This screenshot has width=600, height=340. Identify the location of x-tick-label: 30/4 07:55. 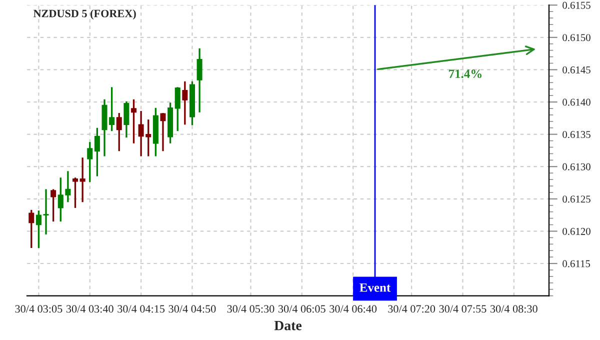
(462, 309).